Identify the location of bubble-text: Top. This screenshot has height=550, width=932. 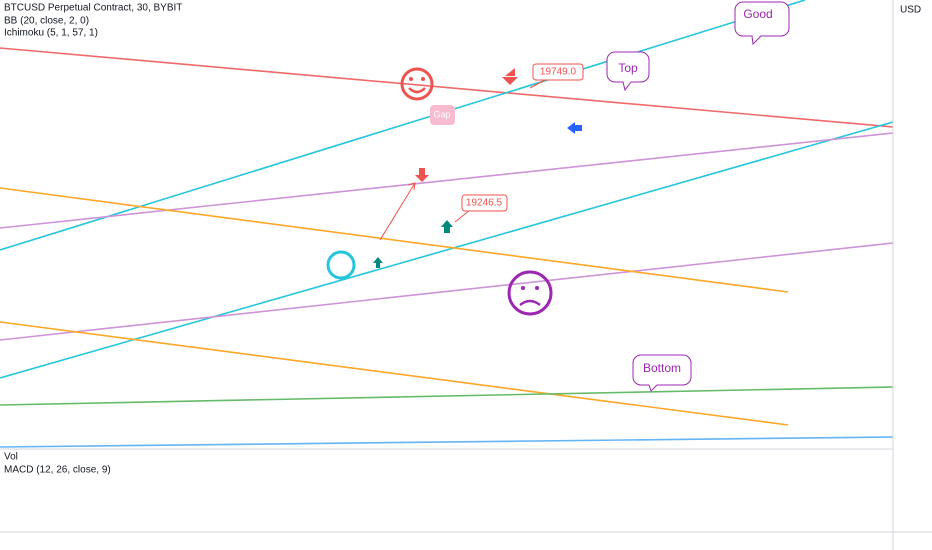
(628, 68).